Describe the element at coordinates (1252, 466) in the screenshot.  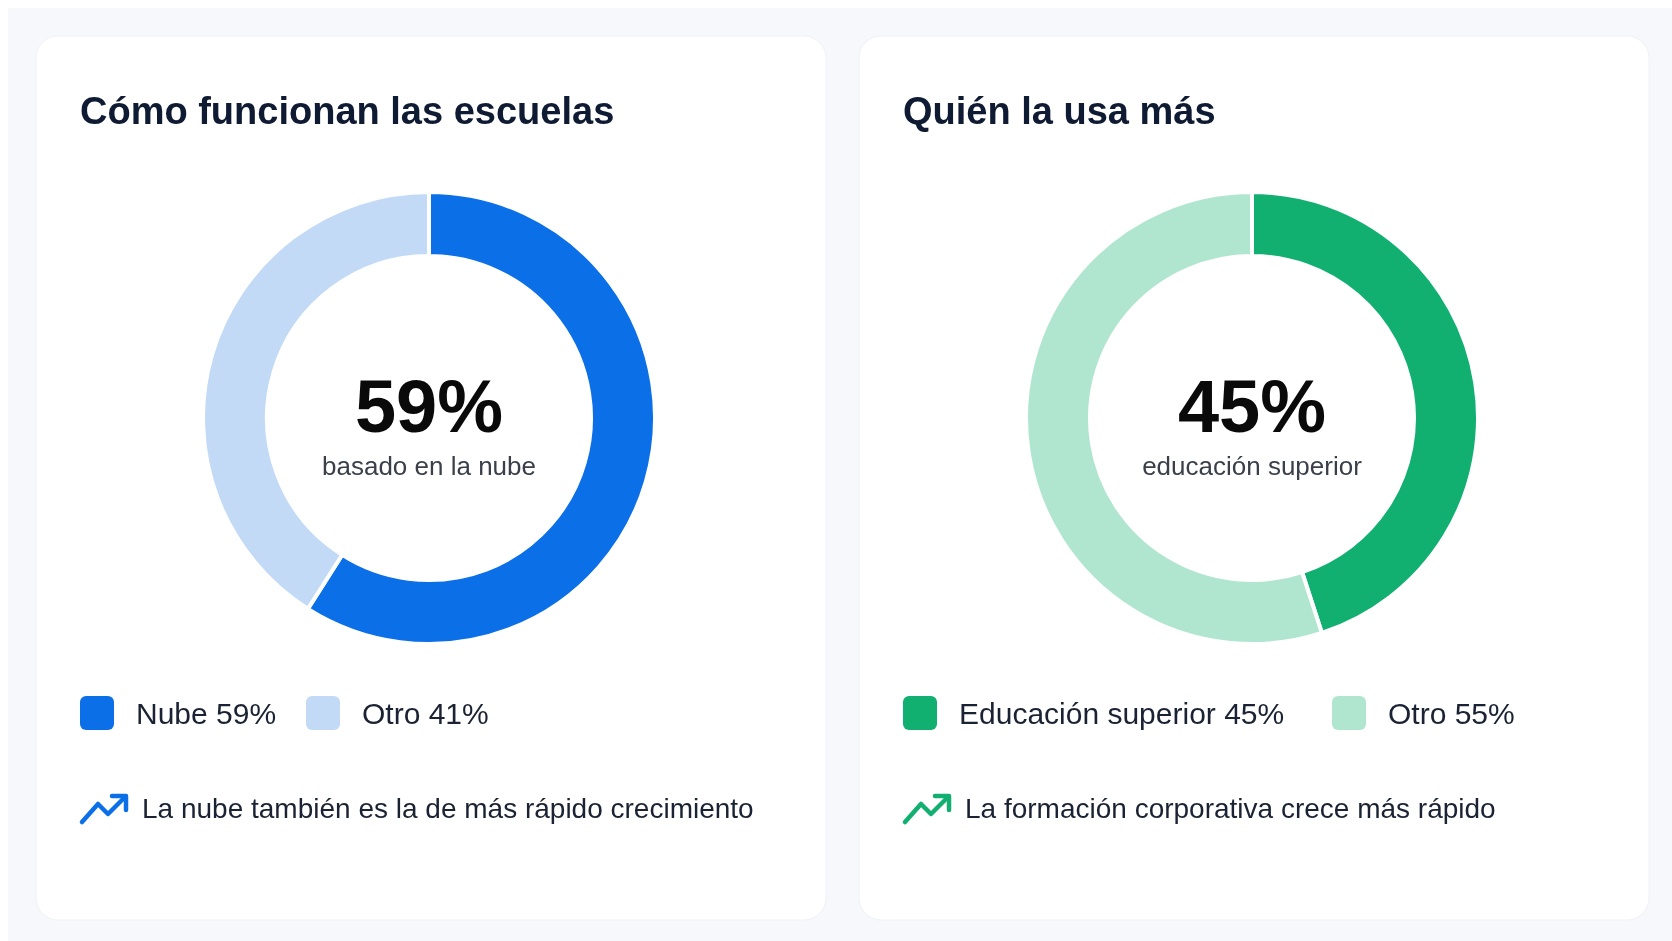
I see `text: educación superior` at that location.